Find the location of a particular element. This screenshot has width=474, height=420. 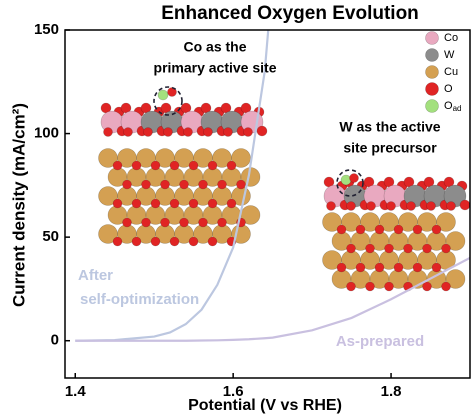

legend-label: Co is located at coordinates (451, 38).